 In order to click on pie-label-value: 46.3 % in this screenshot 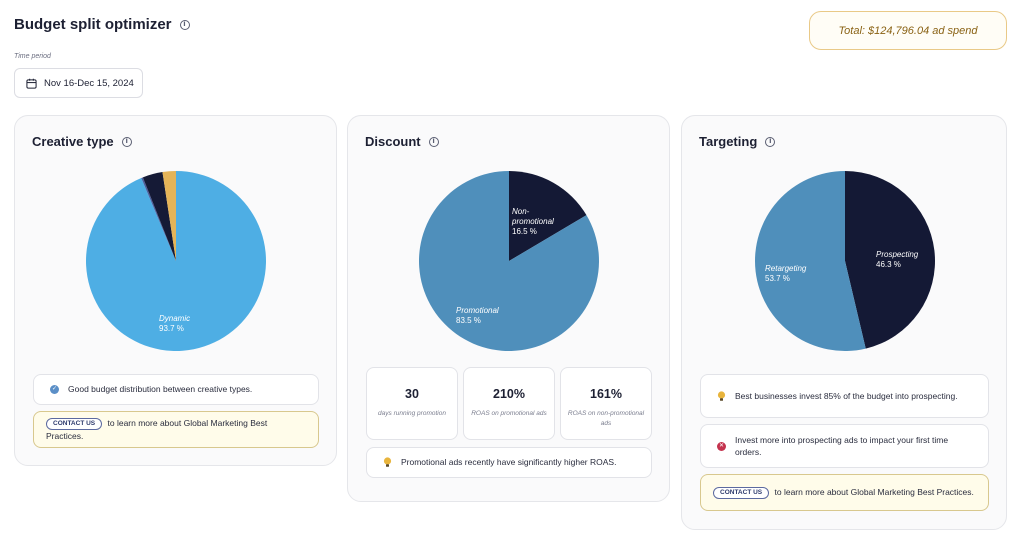, I will do `click(888, 264)`.